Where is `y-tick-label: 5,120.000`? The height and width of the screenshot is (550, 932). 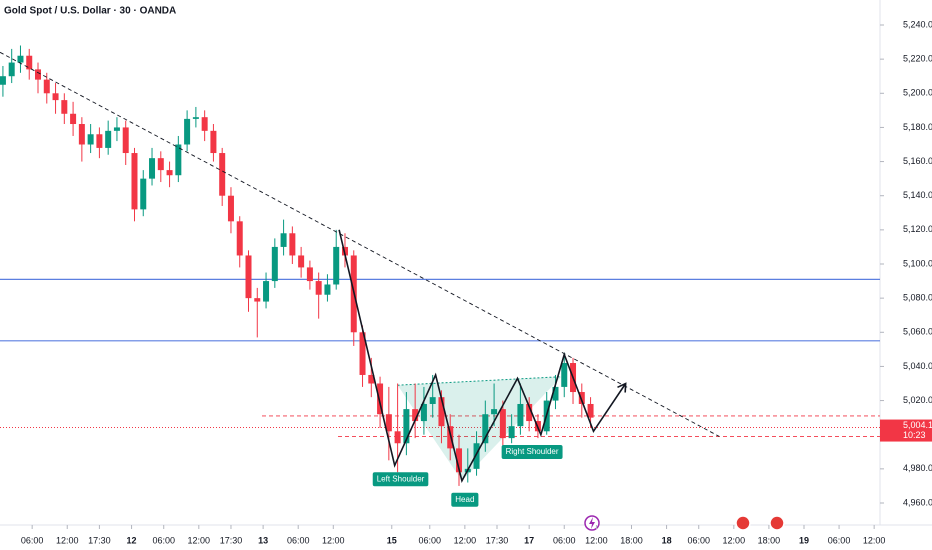
y-tick-label: 5,120.000 is located at coordinates (917, 229).